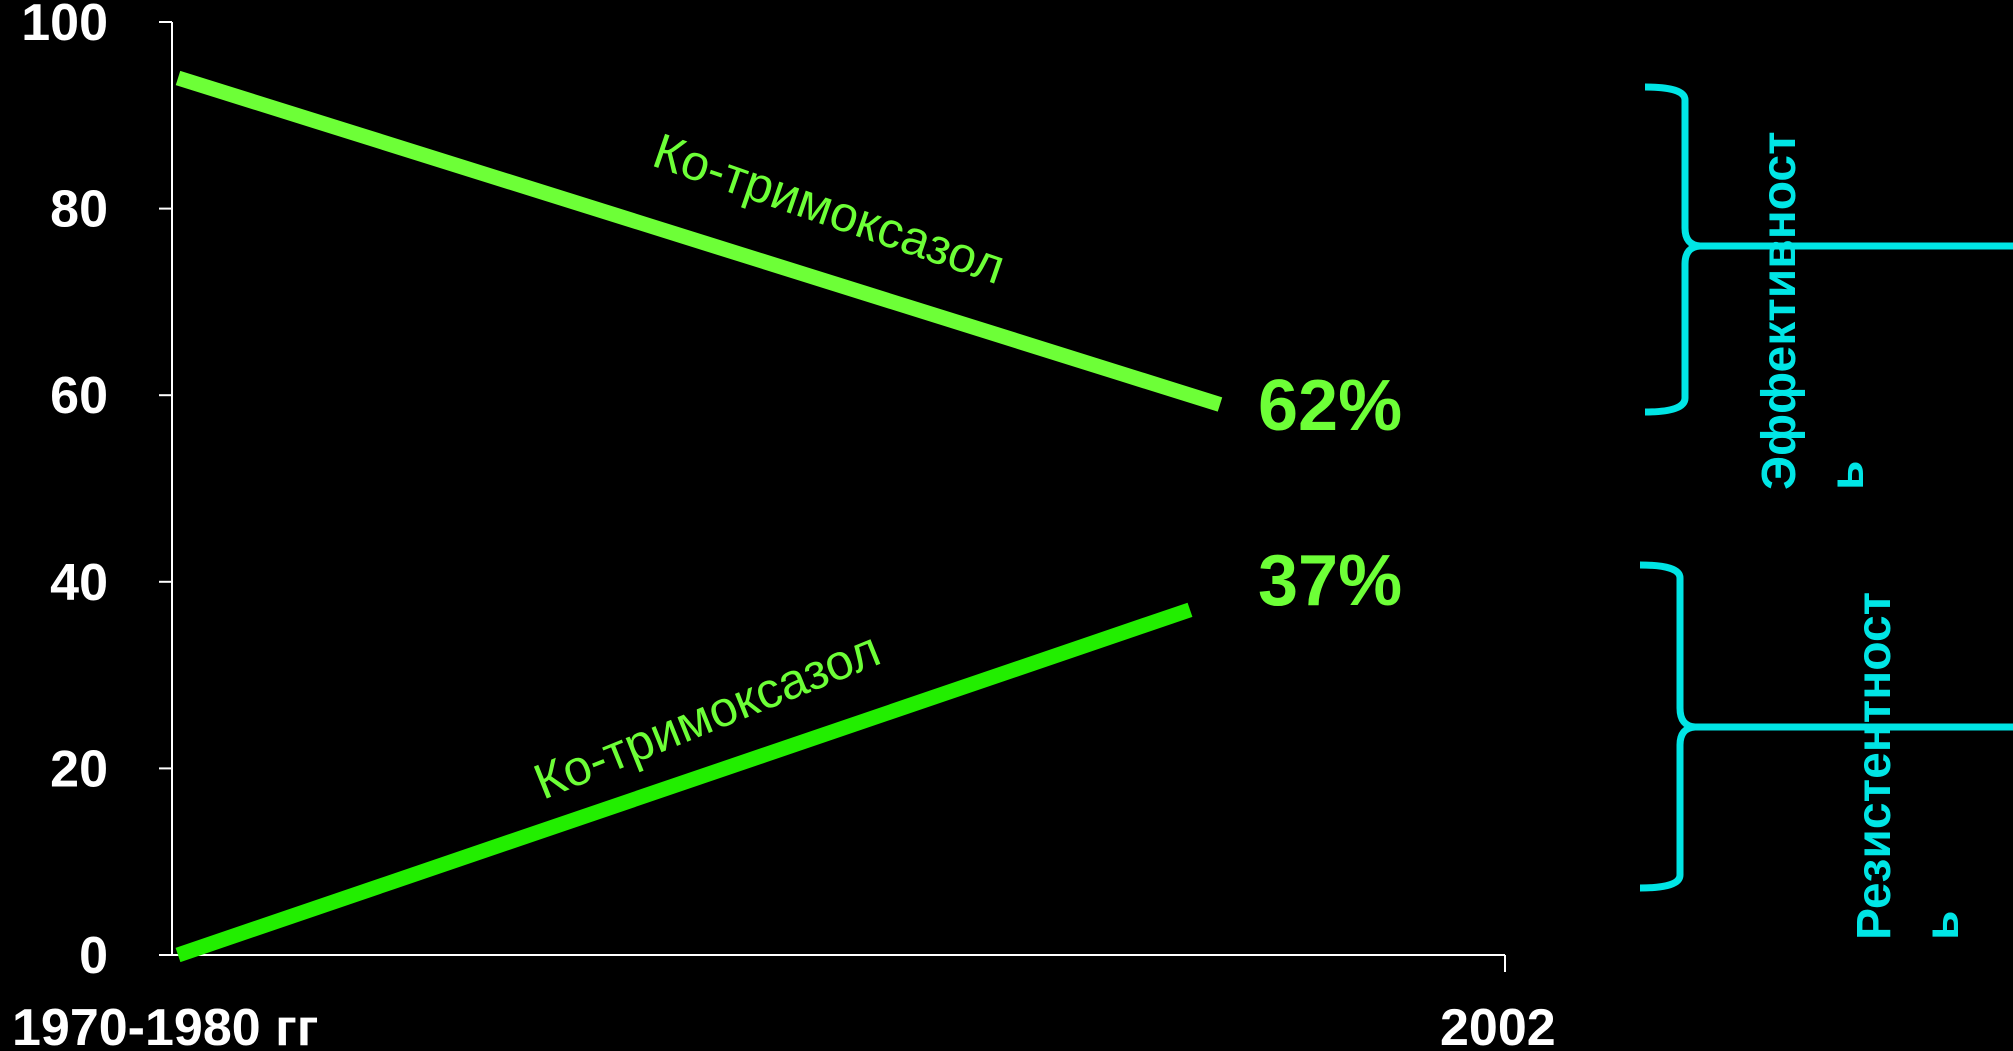 This screenshot has width=2013, height=1051. Describe the element at coordinates (79, 583) in the screenshot. I see `y-tick-label: 40` at that location.